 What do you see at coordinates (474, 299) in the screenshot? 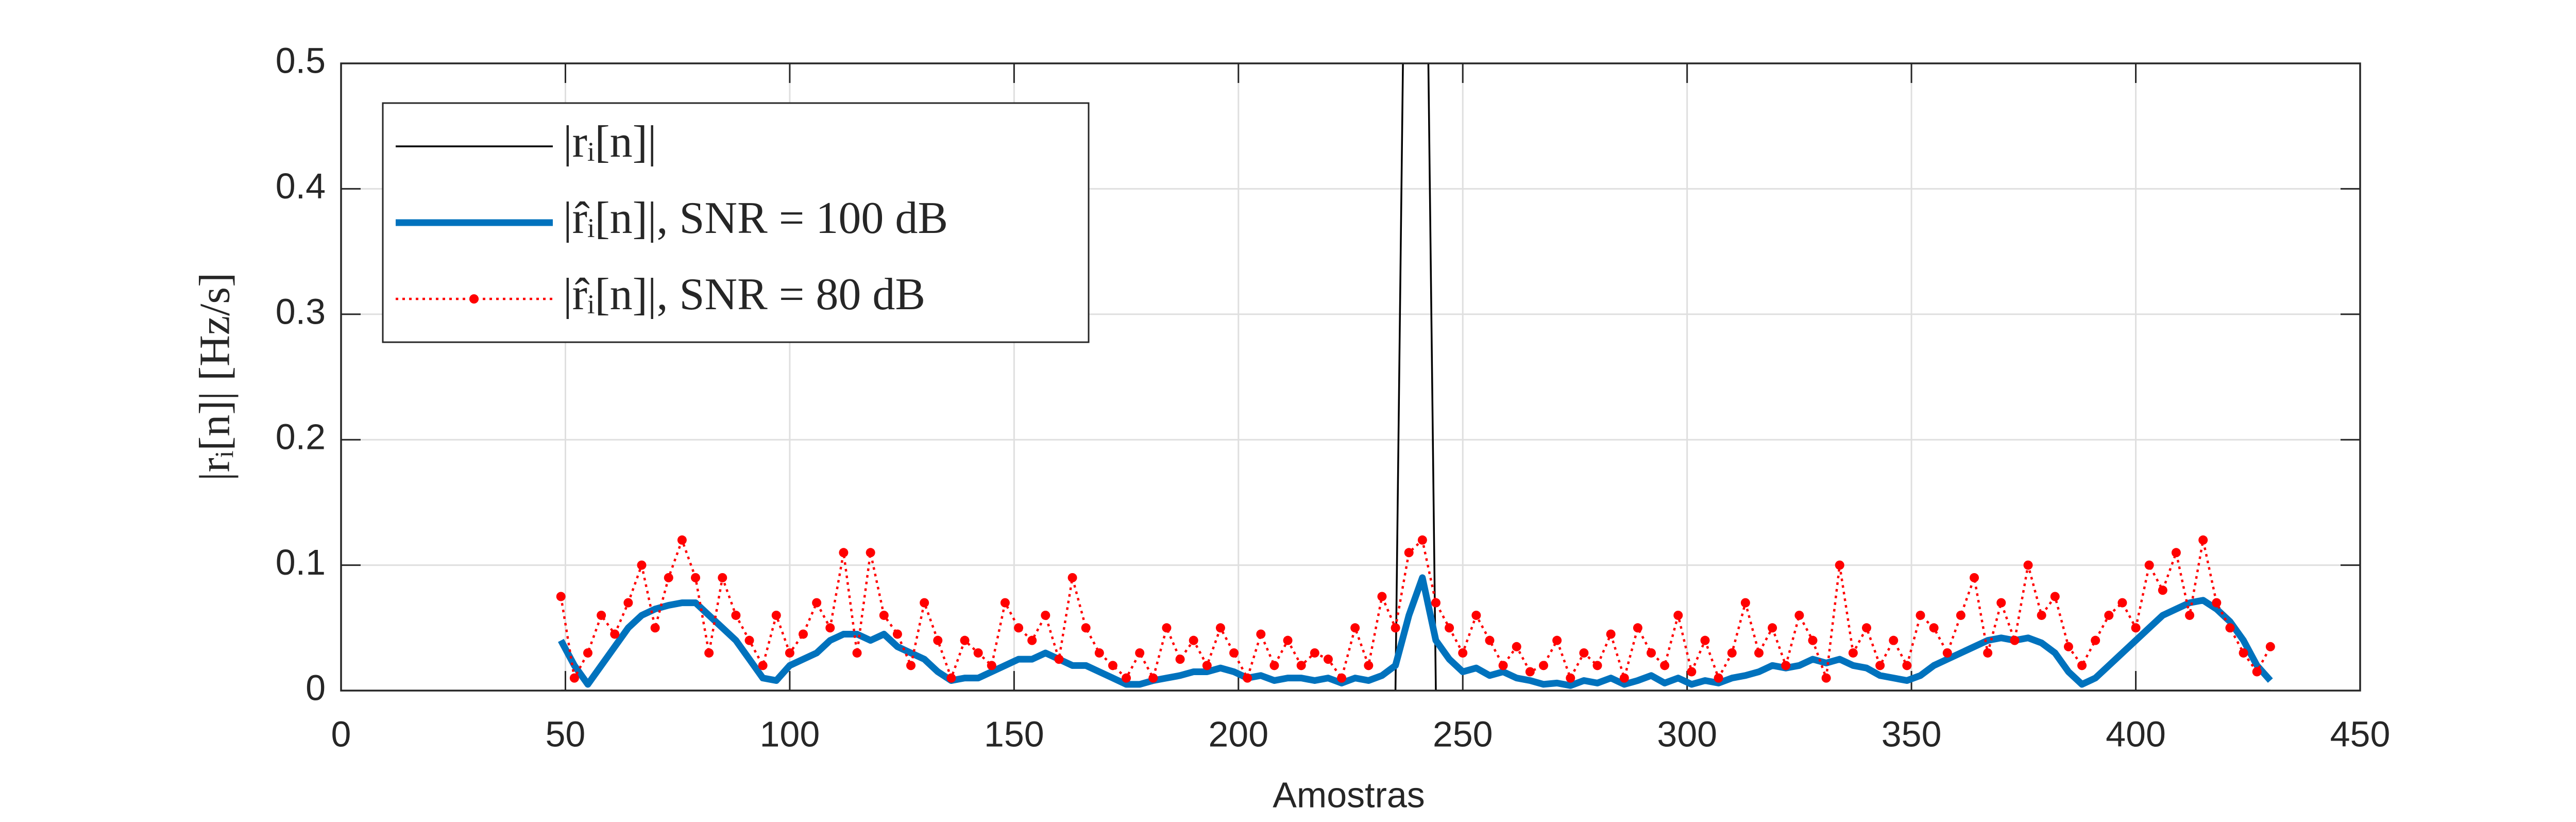
I see `legend-marker` at bounding box center [474, 299].